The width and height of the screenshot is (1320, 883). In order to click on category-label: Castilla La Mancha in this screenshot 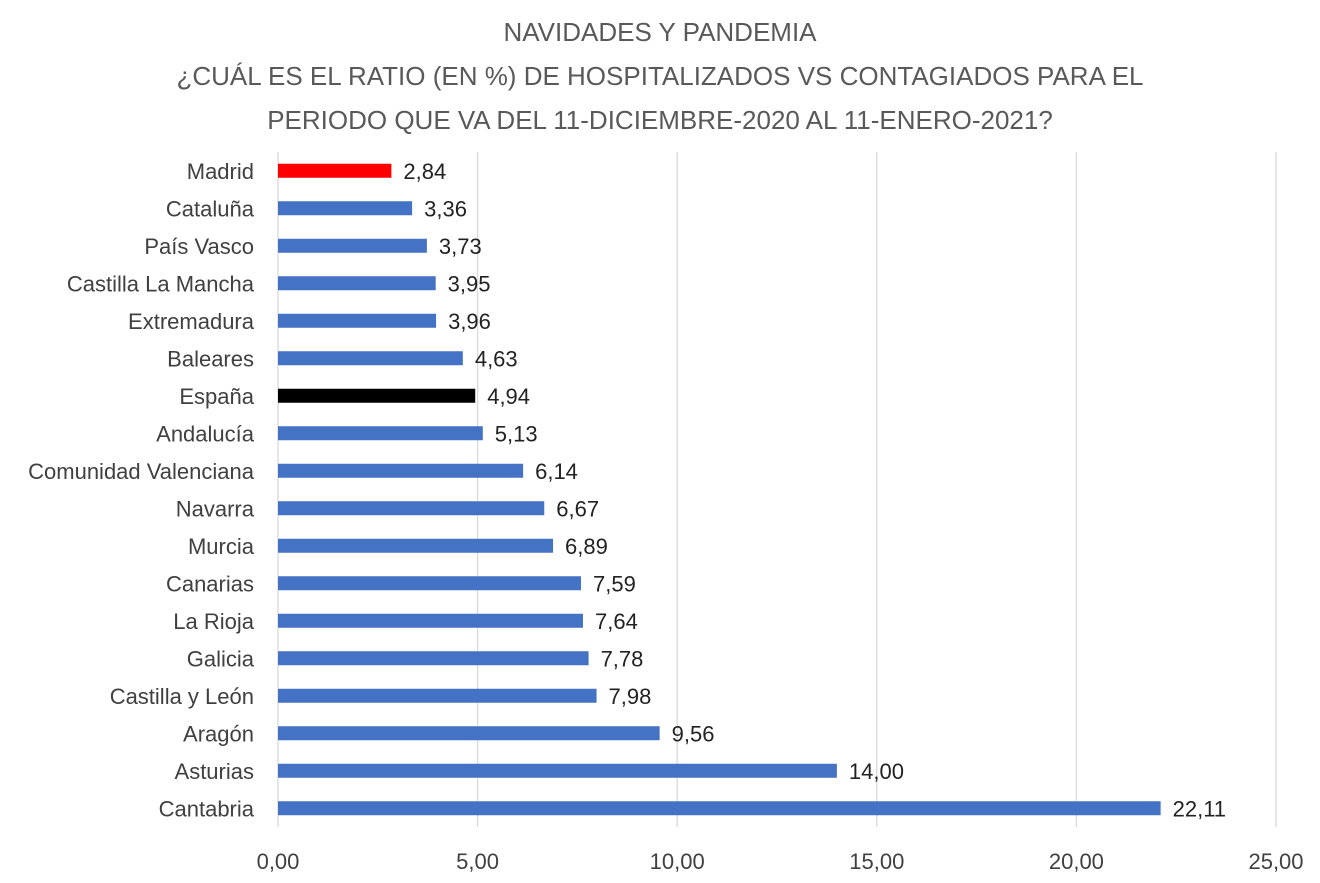, I will do `click(161, 283)`.